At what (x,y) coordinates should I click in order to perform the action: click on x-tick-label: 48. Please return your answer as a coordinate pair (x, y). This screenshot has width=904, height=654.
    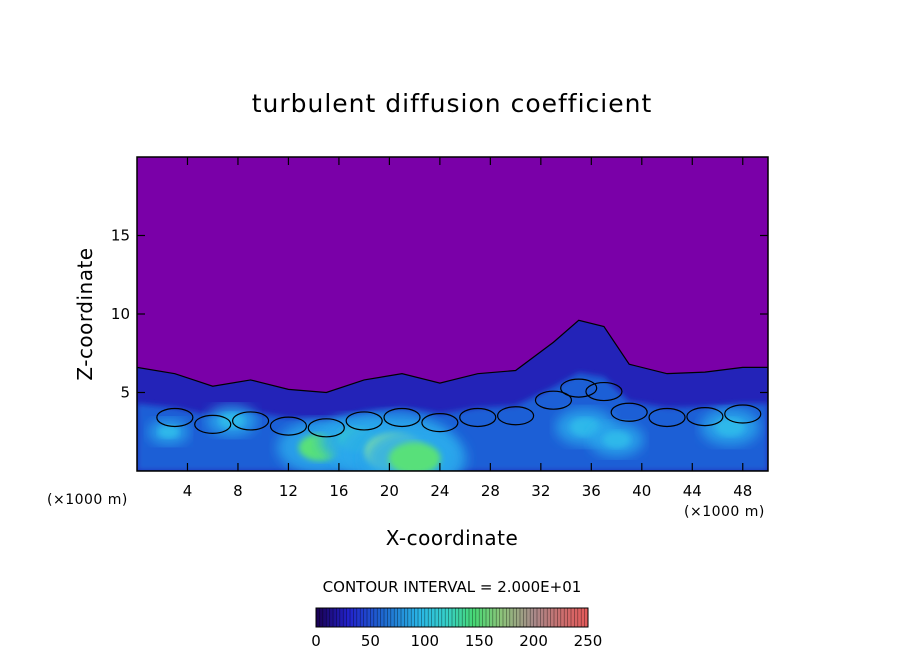
    Looking at the image, I should click on (742, 491).